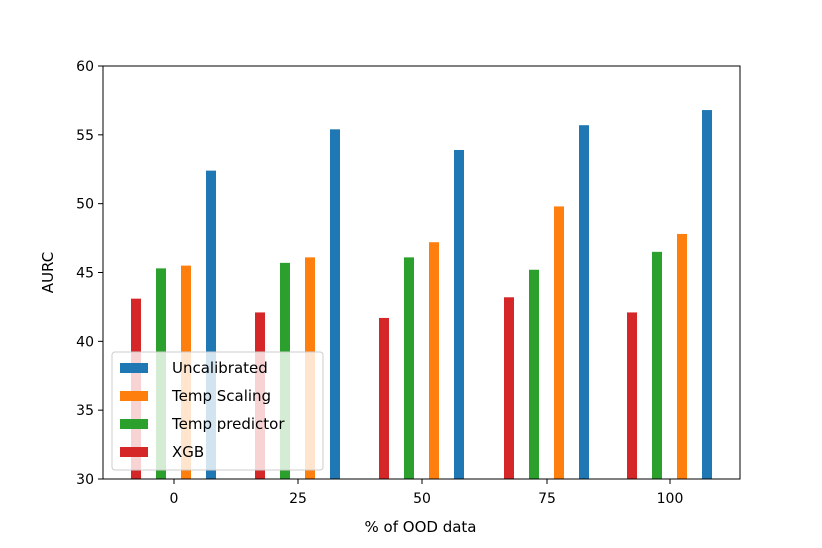 The image size is (822, 548). I want to click on x-tick-label: 50, so click(422, 499).